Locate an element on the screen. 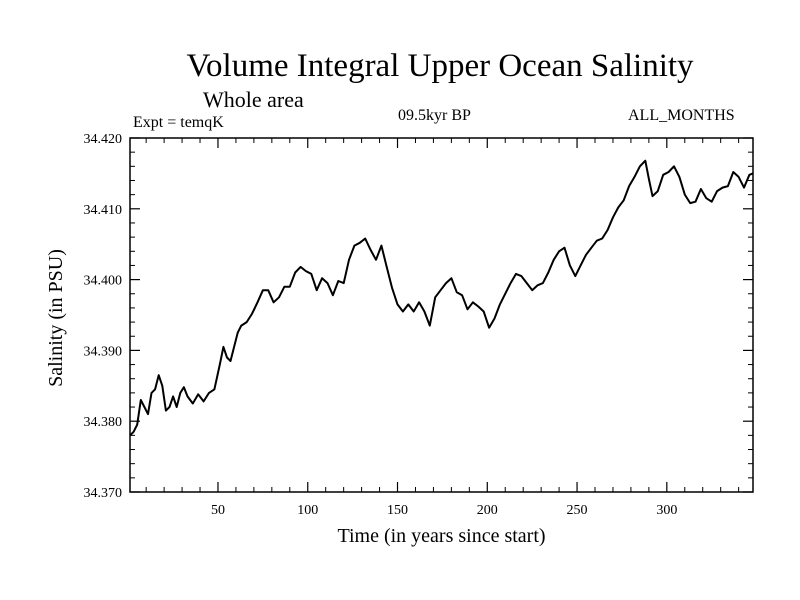 The width and height of the screenshot is (800, 600). experiment-label: Expt = temqK is located at coordinates (178, 122).